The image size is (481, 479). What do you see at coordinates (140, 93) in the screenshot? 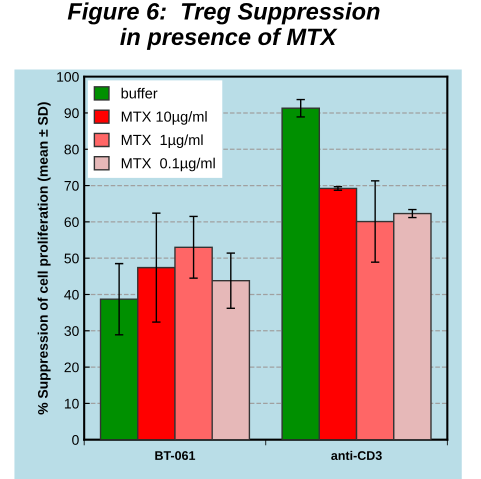
I see `legend-label: buffer` at bounding box center [140, 93].